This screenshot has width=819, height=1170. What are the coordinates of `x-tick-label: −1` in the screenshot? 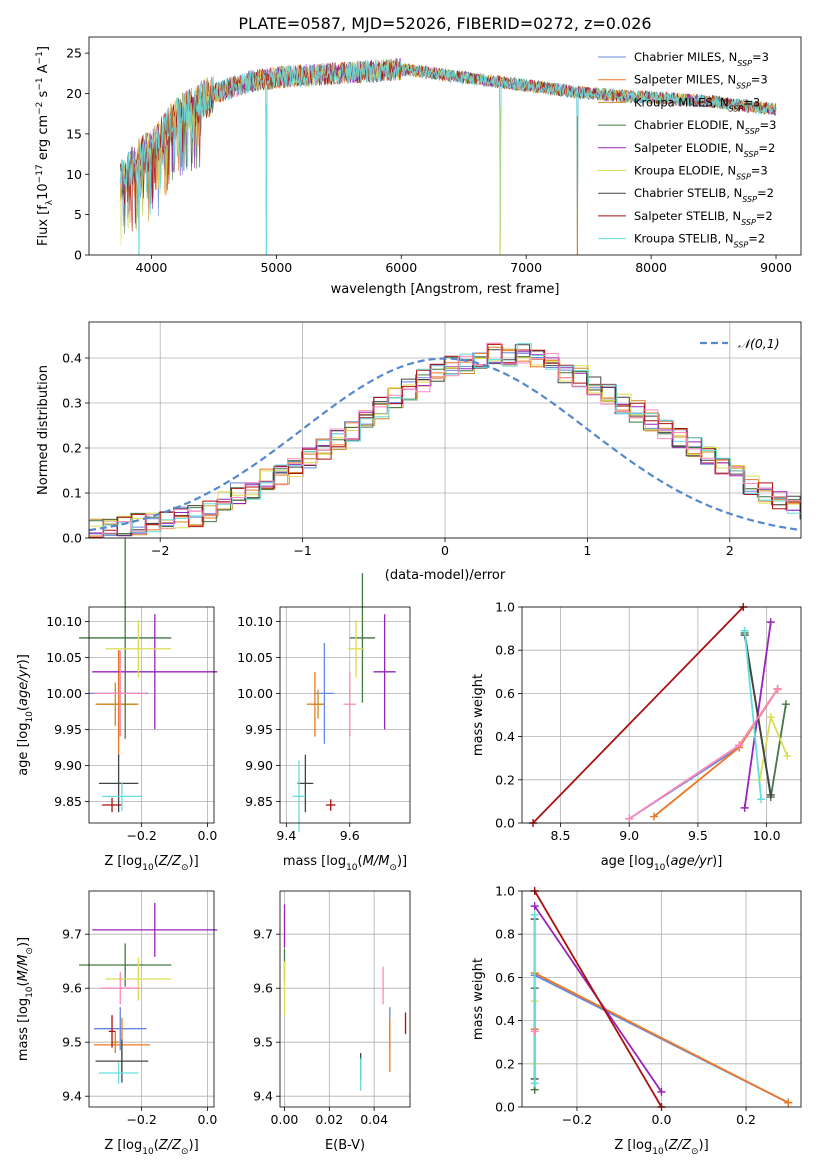 It's located at (302, 550).